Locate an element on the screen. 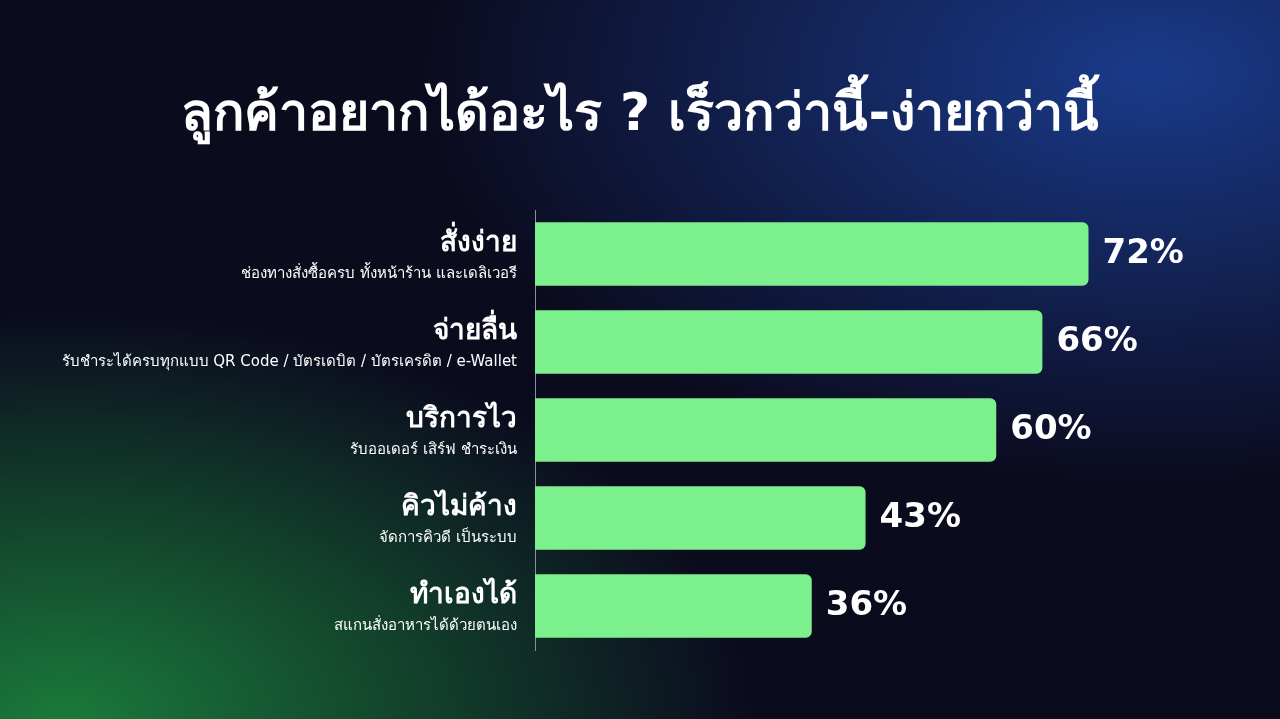 This screenshot has width=1280, height=719. data-label: 60% is located at coordinates (1051, 426).